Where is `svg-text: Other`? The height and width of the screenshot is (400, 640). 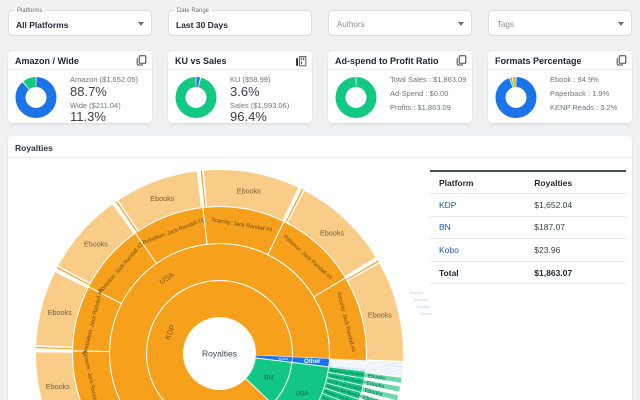
svg-text: Other is located at coordinates (312, 361).